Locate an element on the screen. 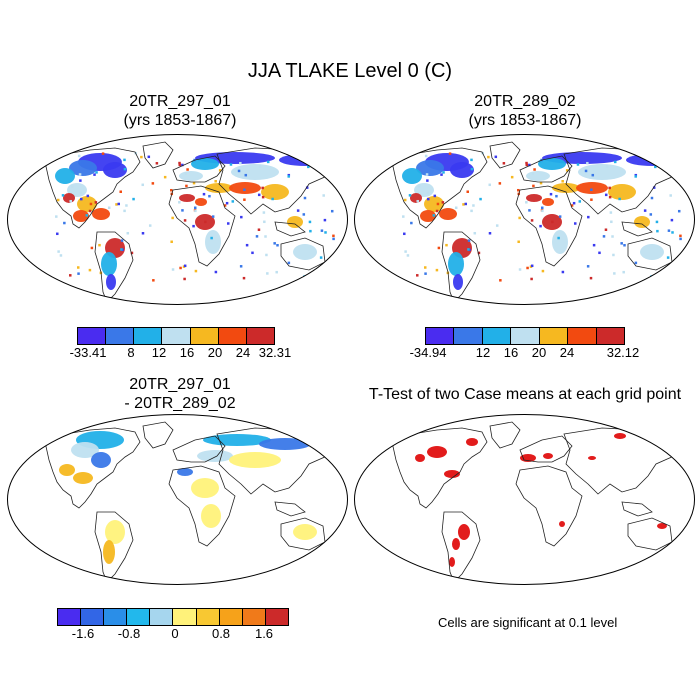 The image size is (700, 700). panel-title-top-right: 20TR_289_02 (yrs 1853-1867) is located at coordinates (525, 111).